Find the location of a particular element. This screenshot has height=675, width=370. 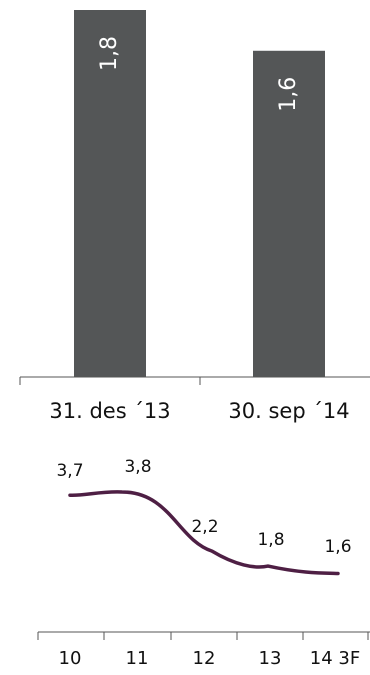

series-line is located at coordinates (204, 533).